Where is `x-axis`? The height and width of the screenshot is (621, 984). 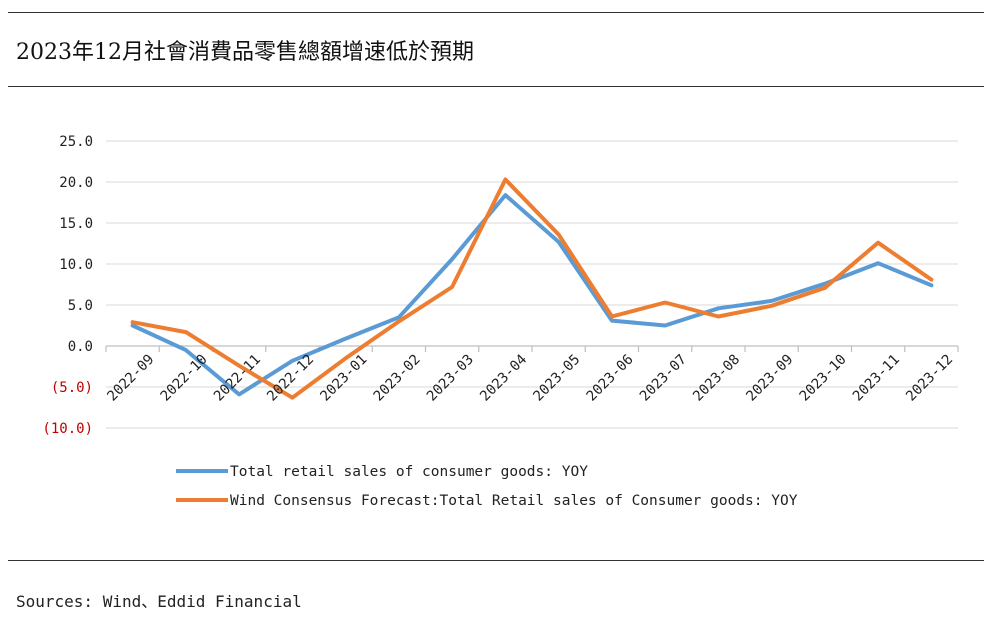 x-axis is located at coordinates (532, 348).